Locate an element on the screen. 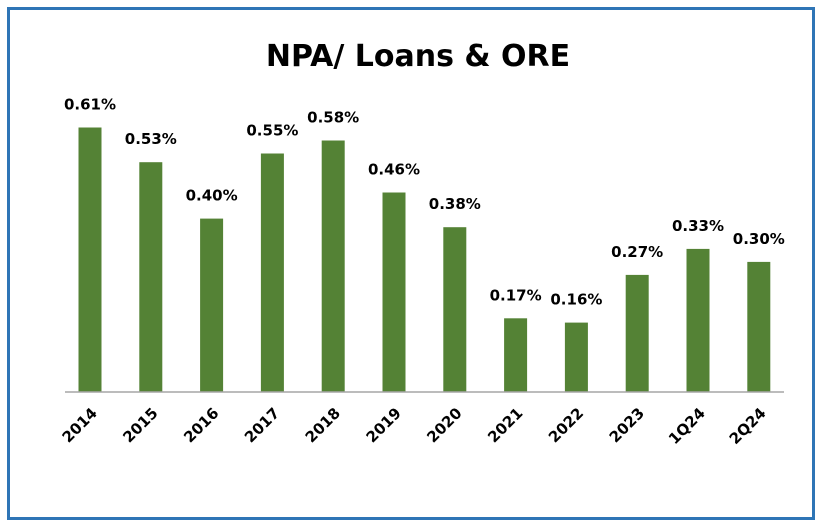 Image resolution: width=822 pixels, height=528 pixels. chart-title: NPA/ Loans & ORE is located at coordinates (418, 56).